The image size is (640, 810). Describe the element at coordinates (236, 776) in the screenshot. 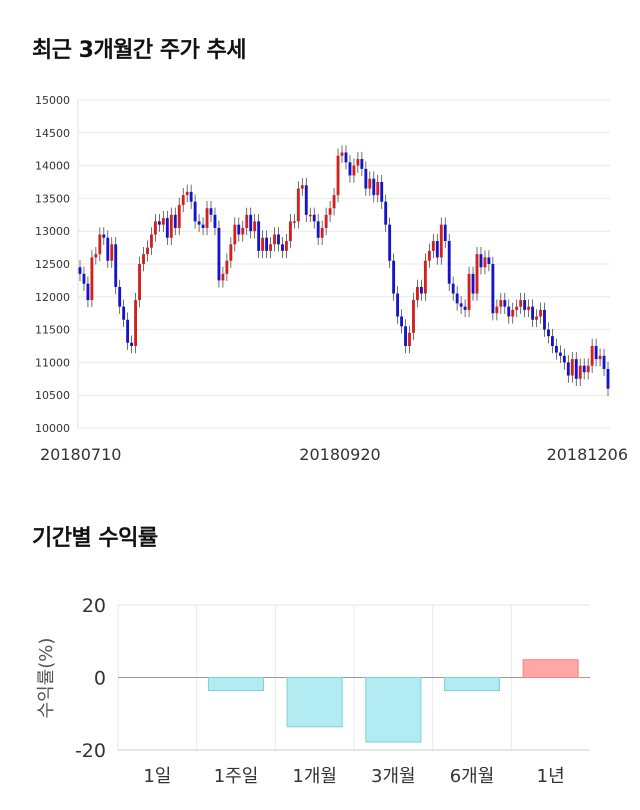

I see `x-tick-label: 1주일` at that location.